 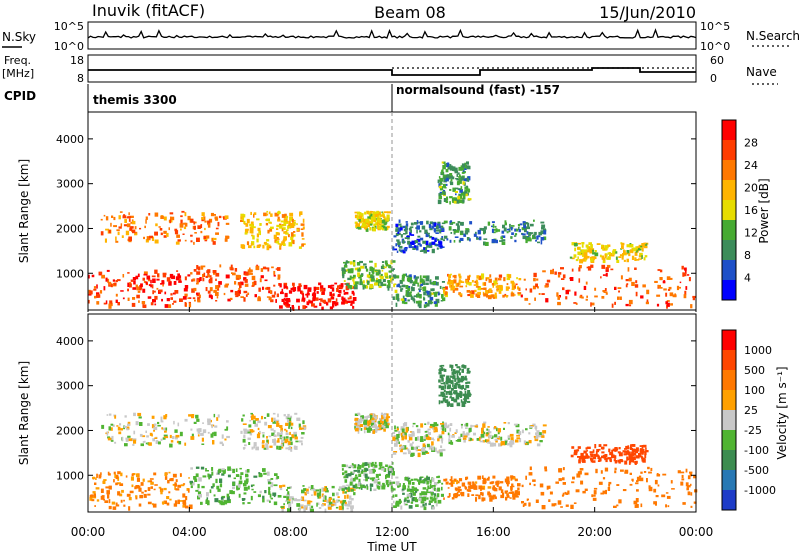 I want to click on colorbar-frame, so click(x=729, y=420).